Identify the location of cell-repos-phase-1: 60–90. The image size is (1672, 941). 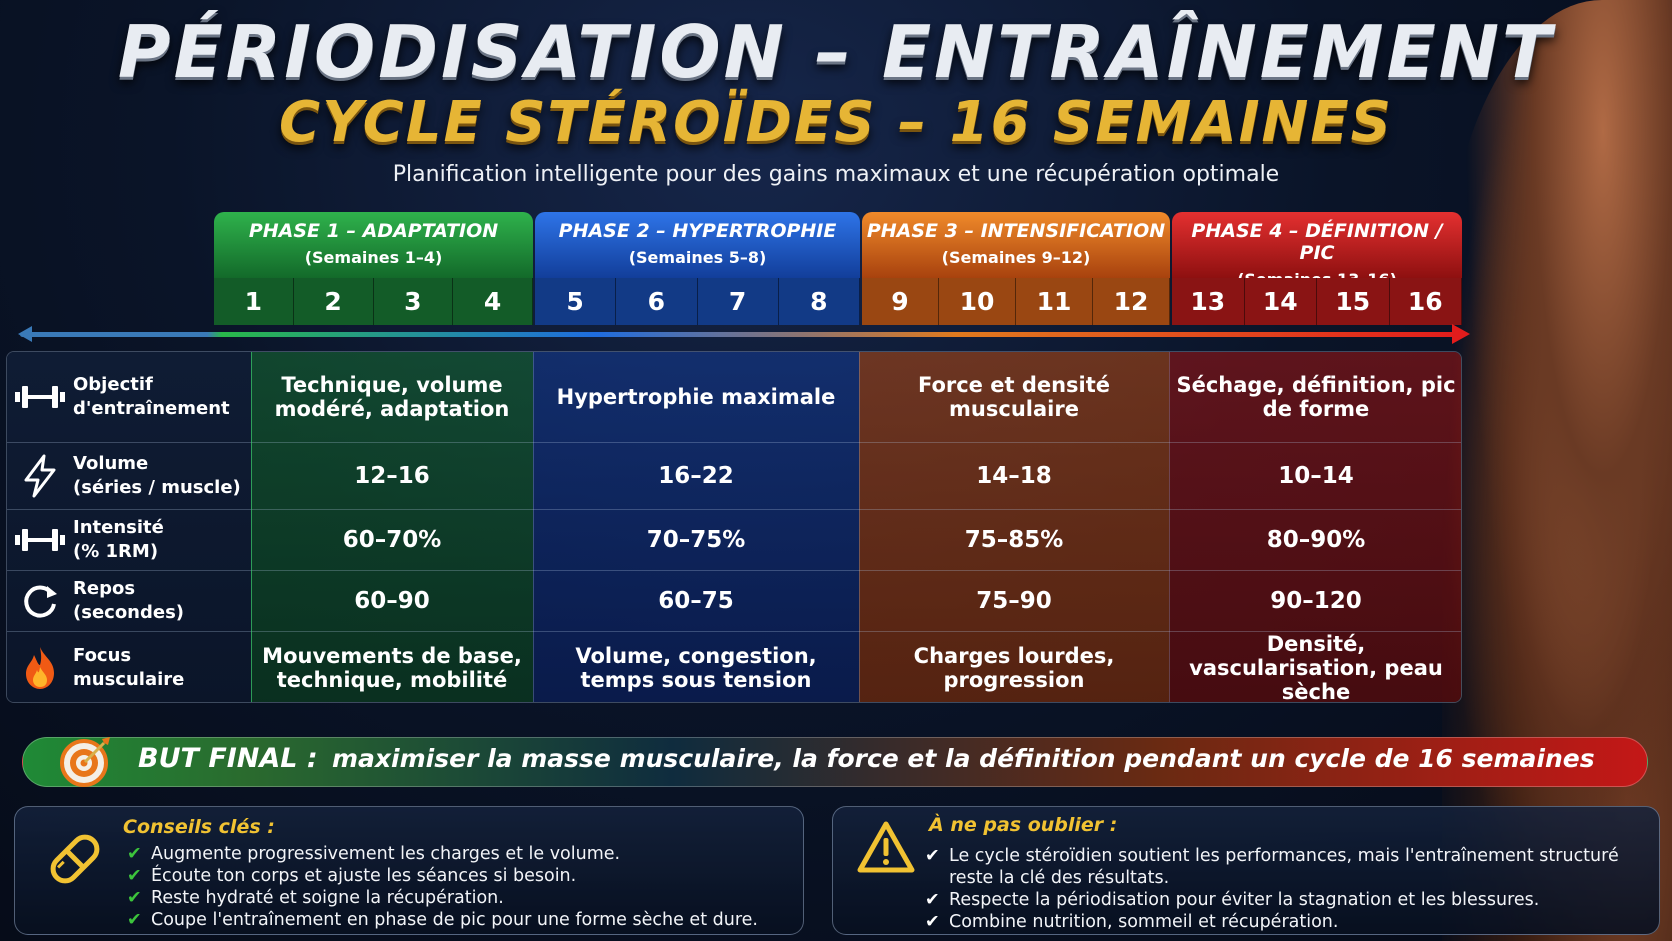
(392, 600).